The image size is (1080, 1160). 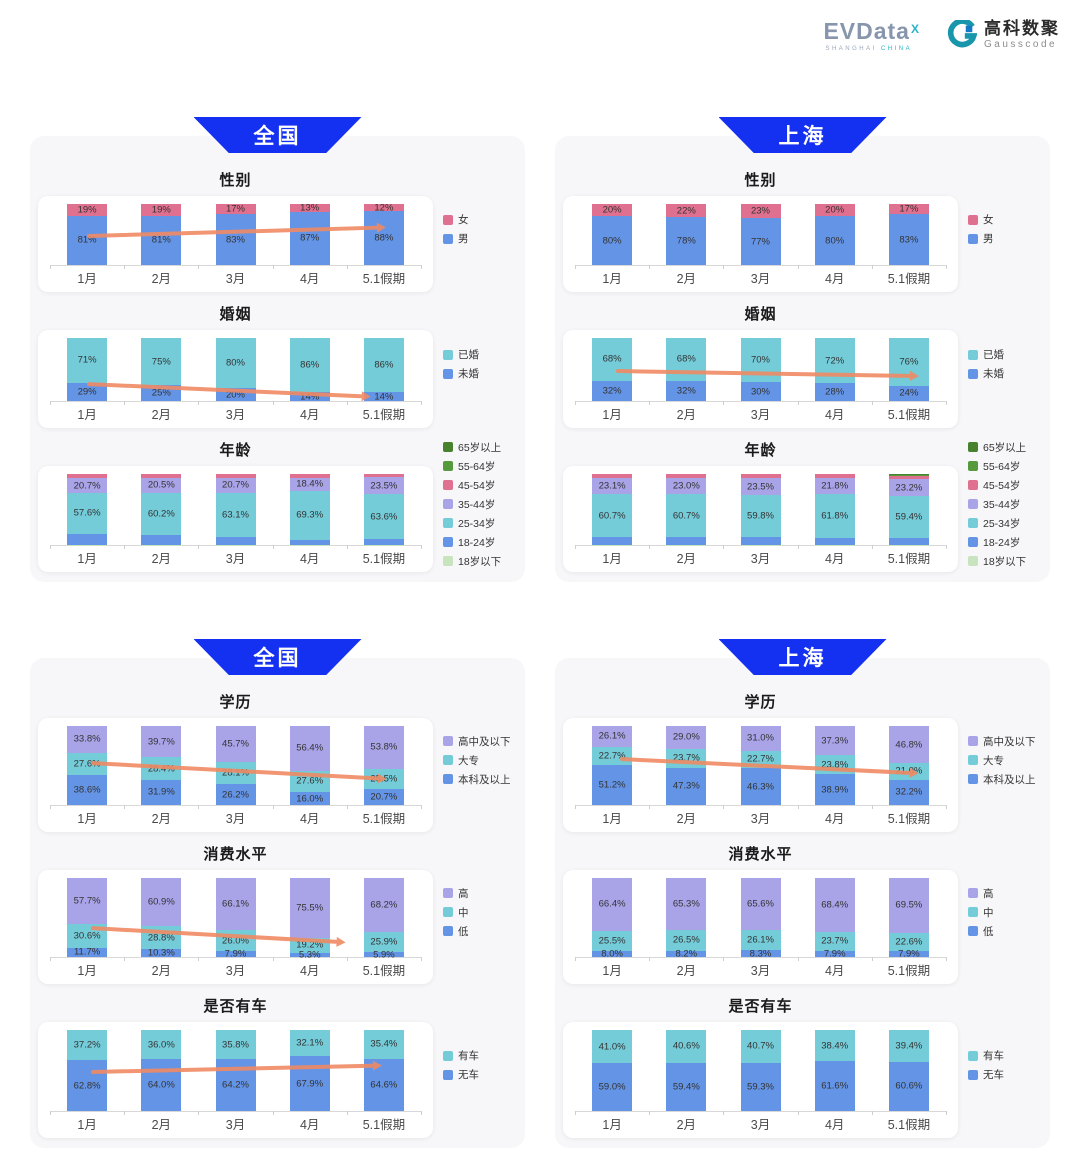 What do you see at coordinates (612, 359) in the screenshot?
I see `bar-label: 68%` at bounding box center [612, 359].